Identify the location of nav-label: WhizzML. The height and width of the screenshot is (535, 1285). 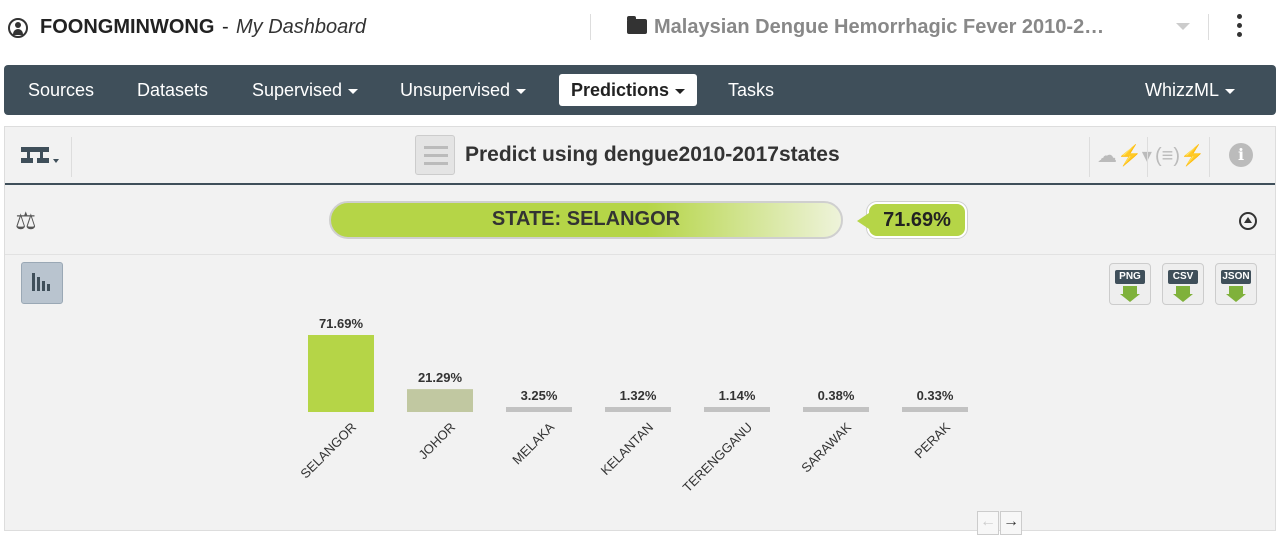
(1182, 90).